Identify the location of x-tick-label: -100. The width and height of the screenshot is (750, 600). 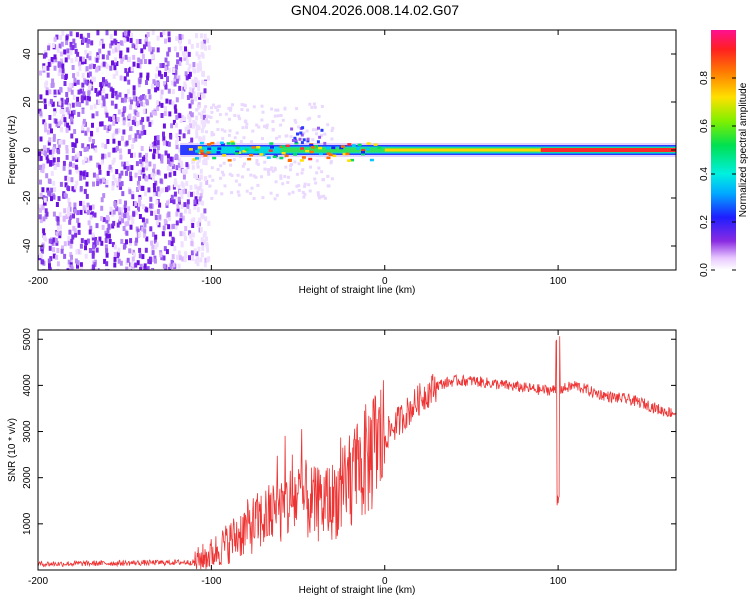
(211, 281).